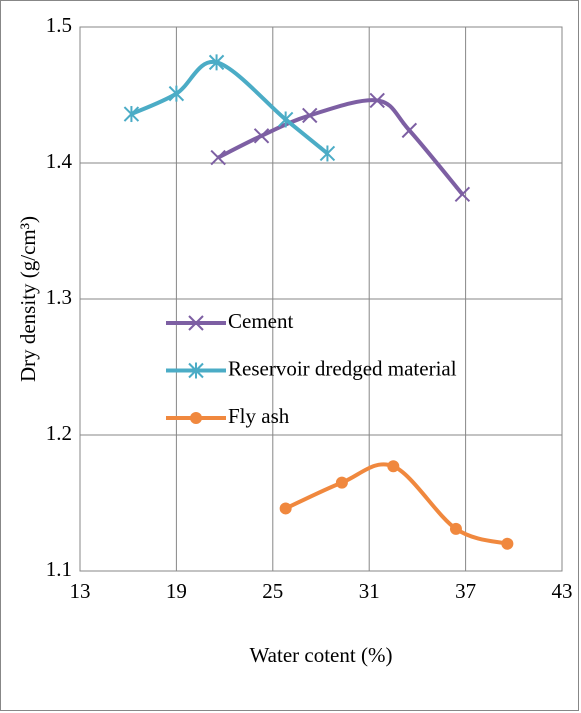  What do you see at coordinates (260, 321) in the screenshot?
I see `legend-label: Cement` at bounding box center [260, 321].